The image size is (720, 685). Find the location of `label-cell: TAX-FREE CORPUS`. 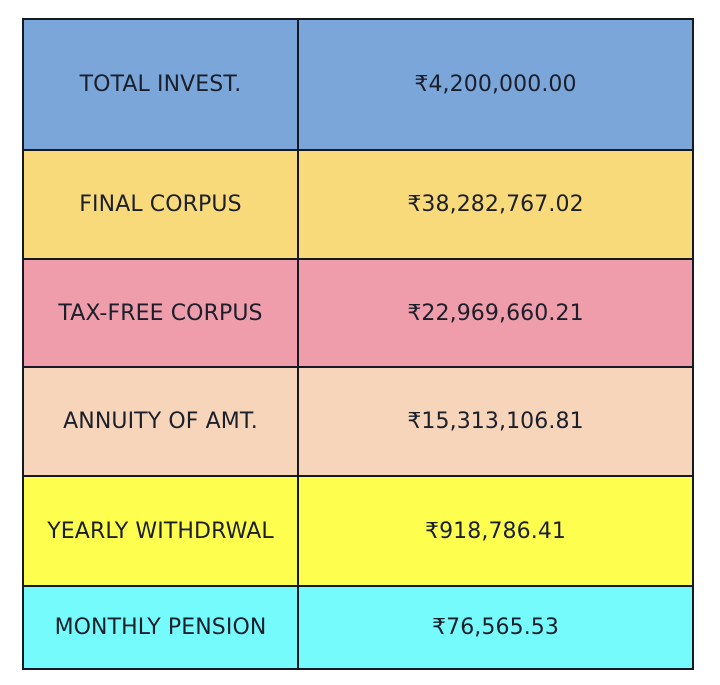

label-cell: TAX-FREE CORPUS is located at coordinates (161, 313).